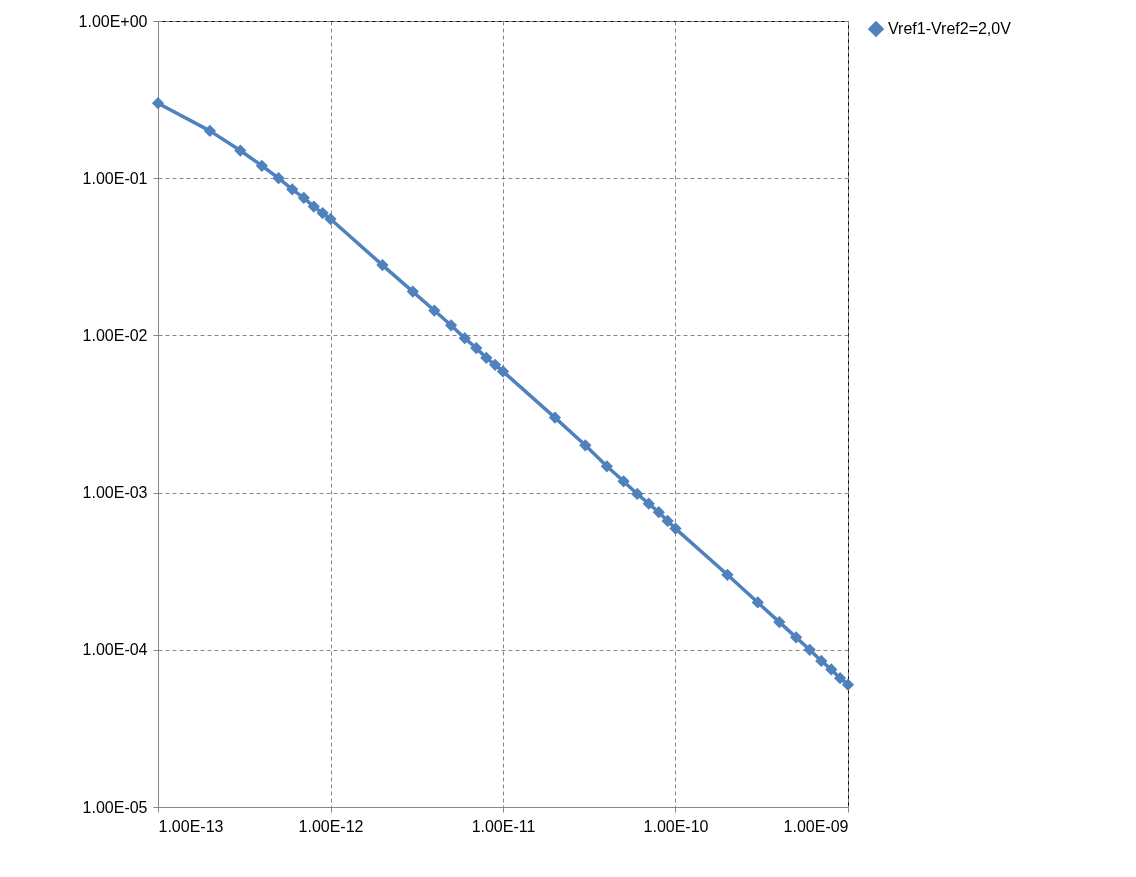 This screenshot has height=877, width=1136. What do you see at coordinates (331, 826) in the screenshot?
I see `x-tick-label: 1.00E-12` at bounding box center [331, 826].